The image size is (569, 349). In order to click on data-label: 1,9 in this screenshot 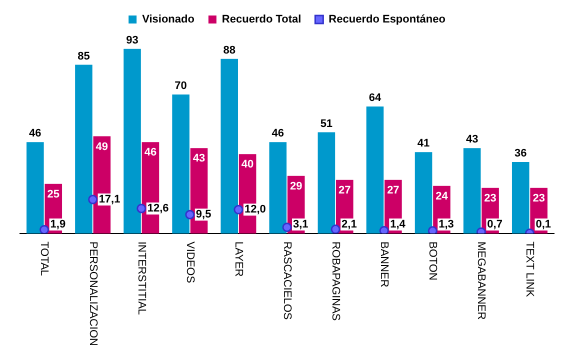, I will do `click(58, 224)`.